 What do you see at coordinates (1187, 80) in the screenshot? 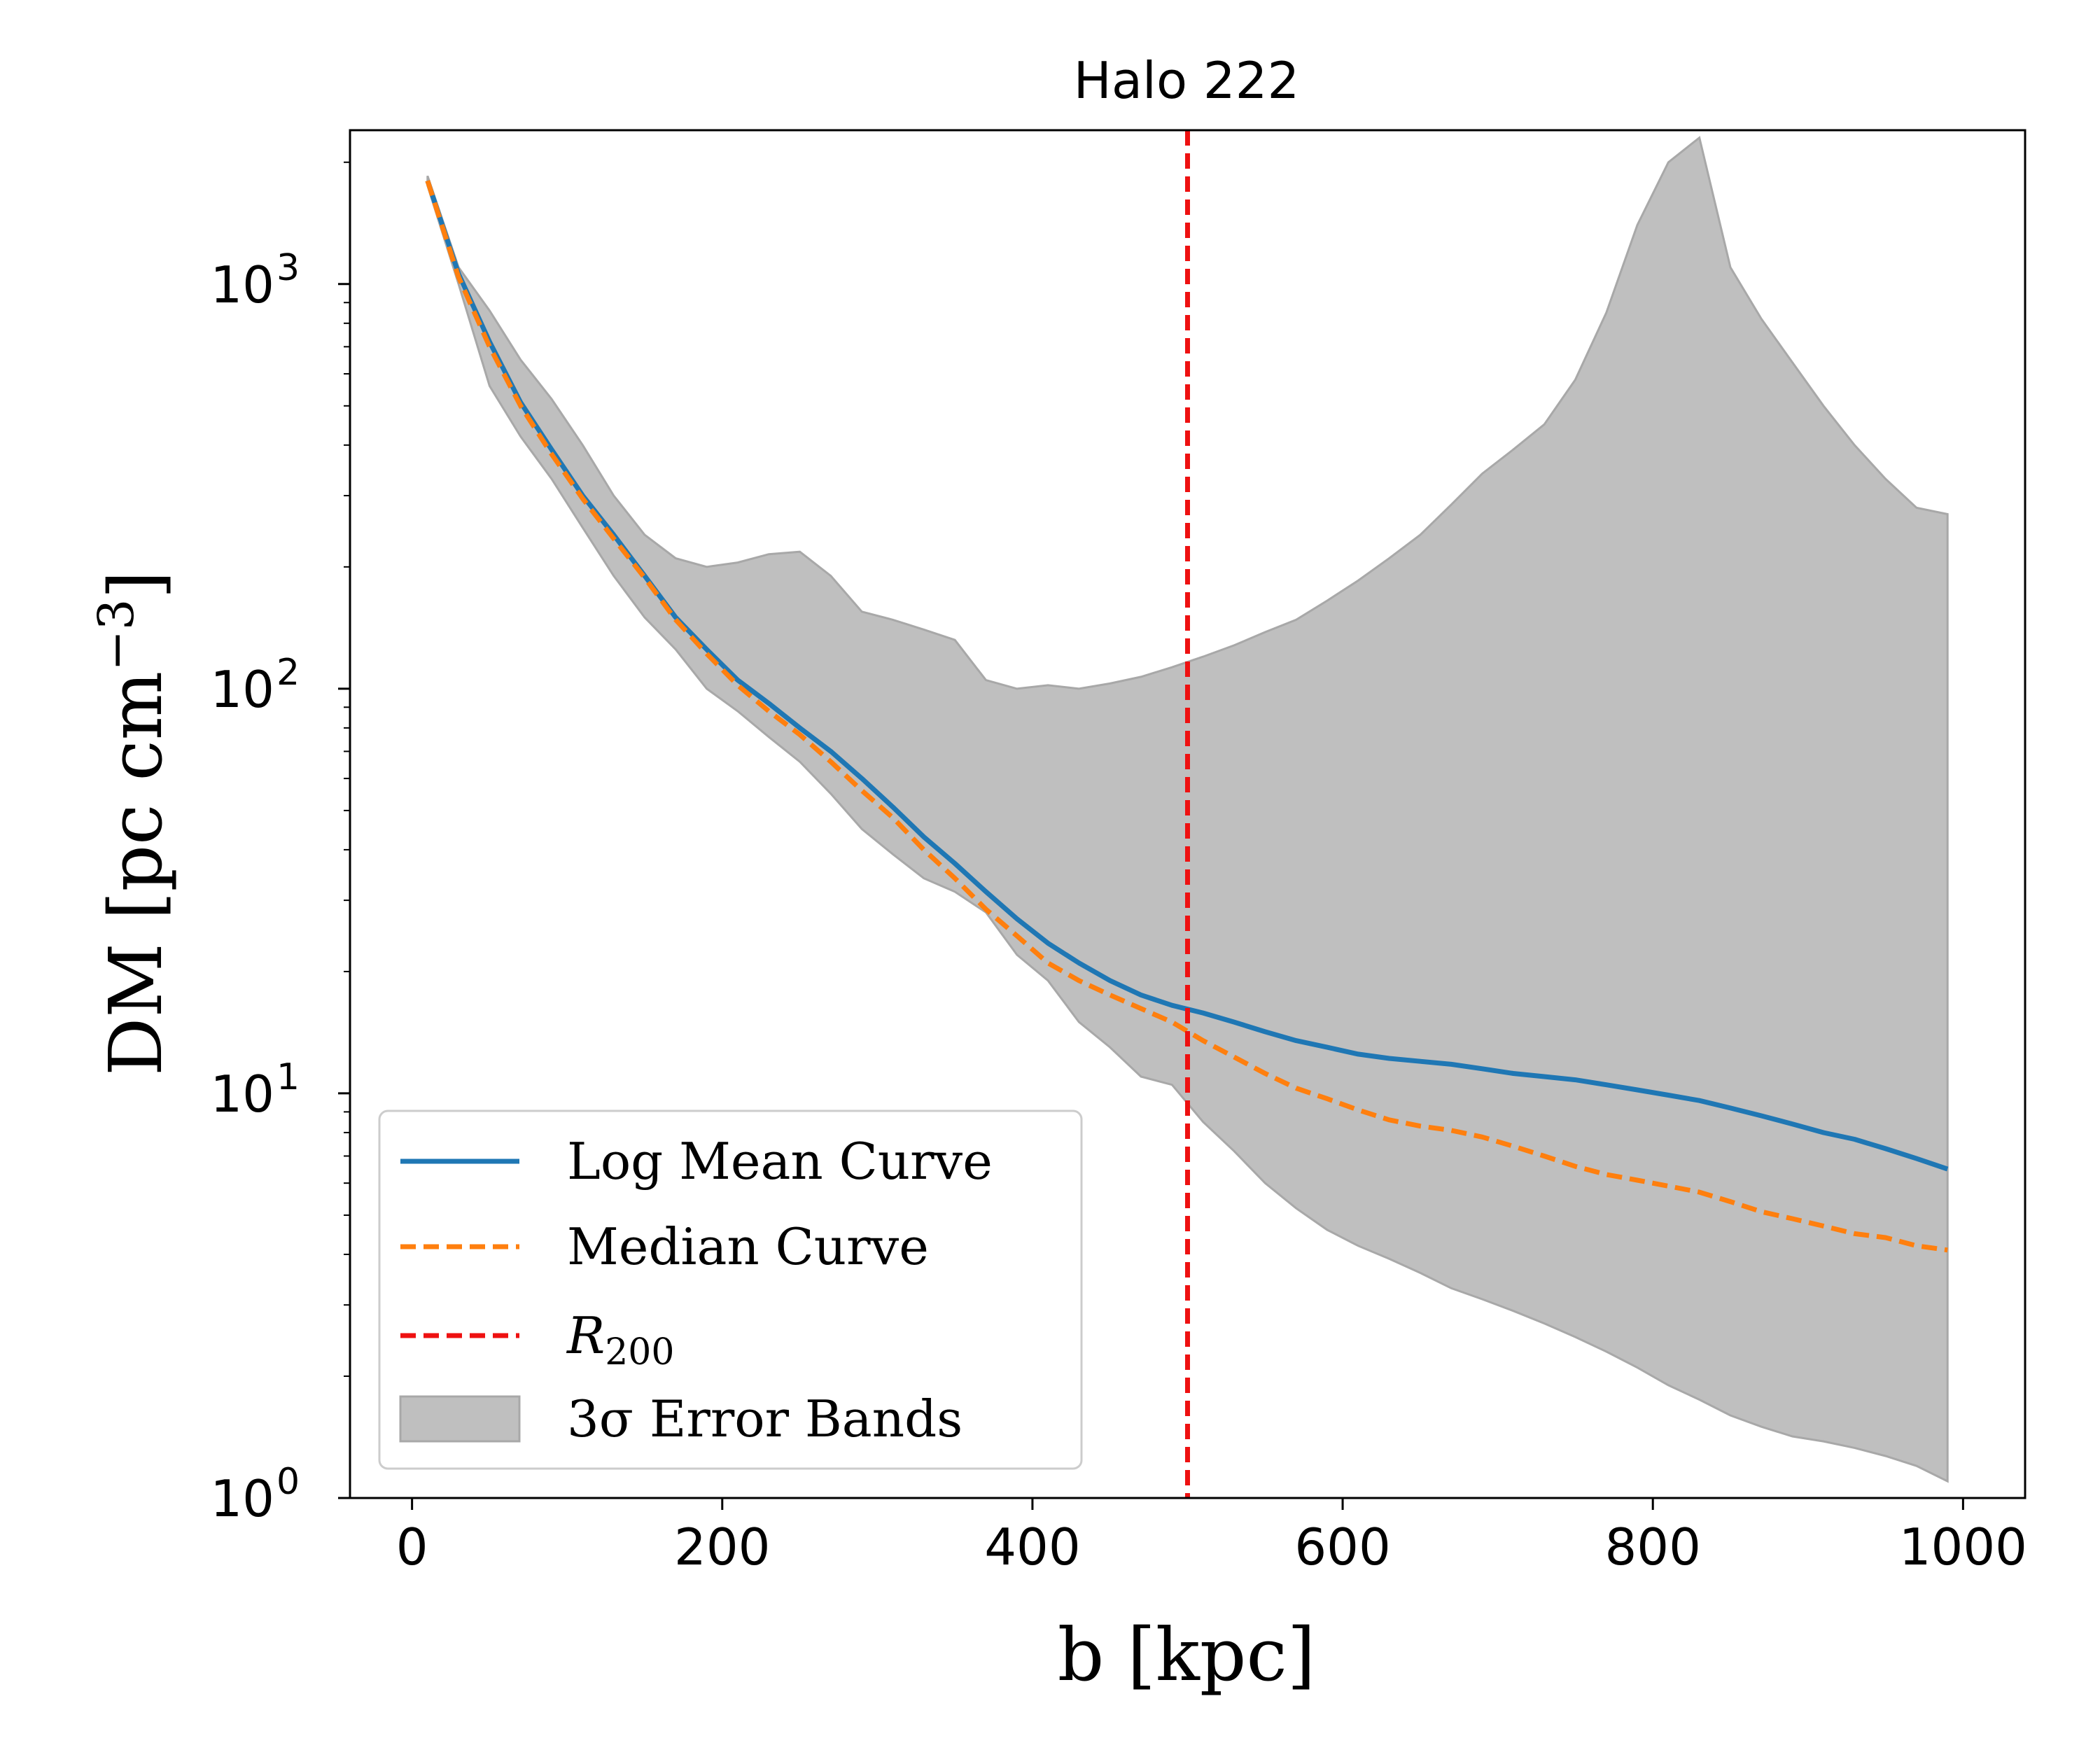
I see `chart-title: Halo 222` at bounding box center [1187, 80].